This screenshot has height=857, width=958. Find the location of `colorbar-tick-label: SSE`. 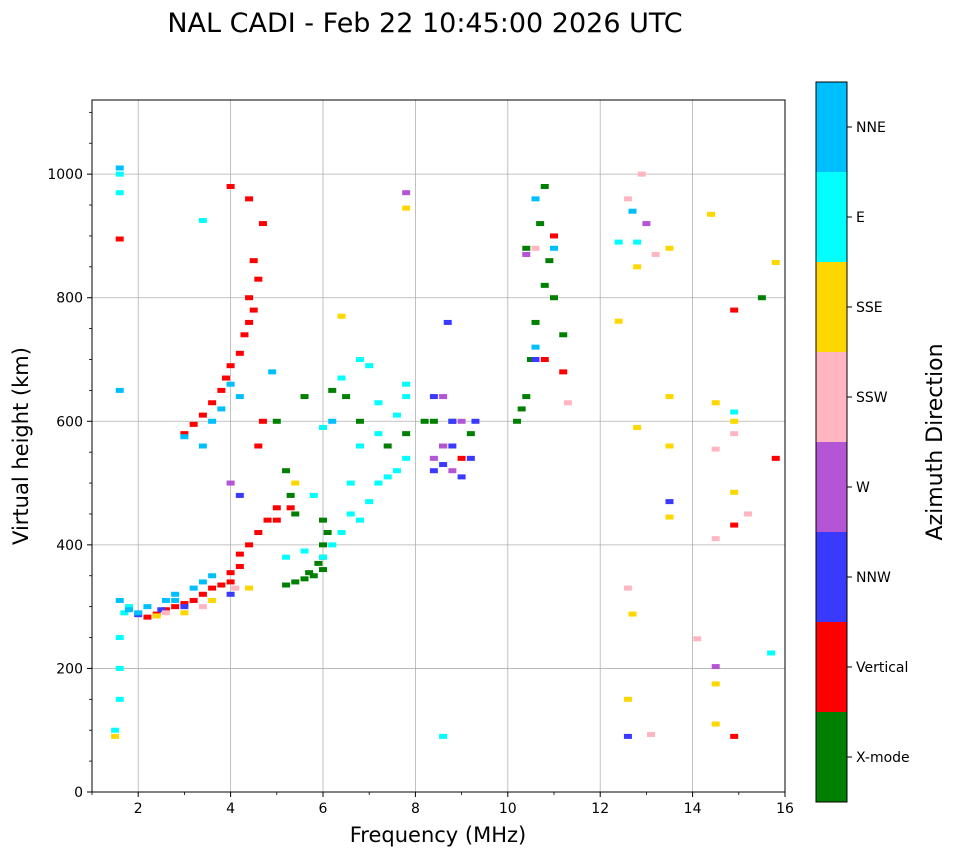

colorbar-tick-label: SSE is located at coordinates (869, 308).